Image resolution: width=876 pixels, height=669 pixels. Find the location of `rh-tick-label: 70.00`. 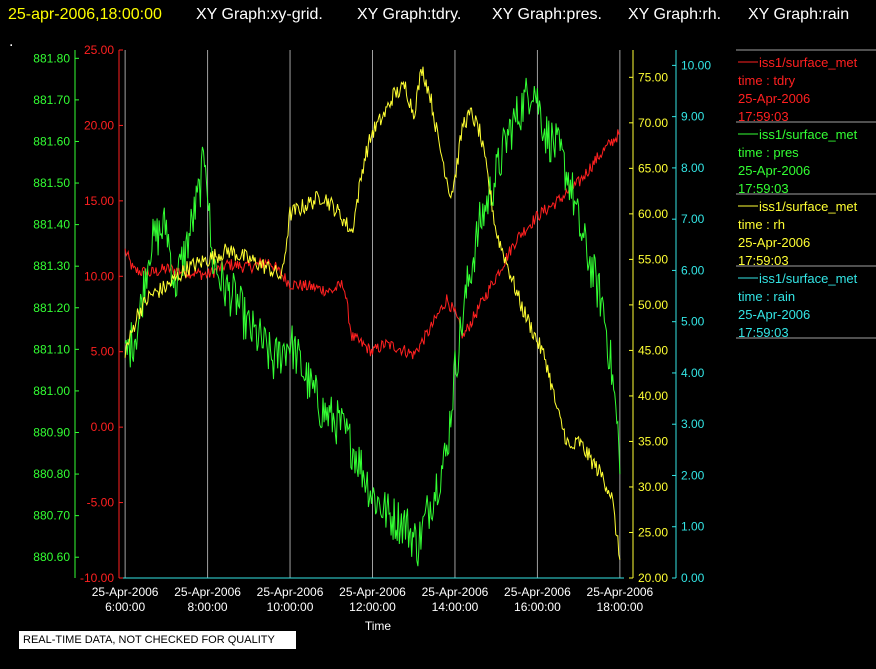

rh-tick-label: 70.00 is located at coordinates (653, 123).